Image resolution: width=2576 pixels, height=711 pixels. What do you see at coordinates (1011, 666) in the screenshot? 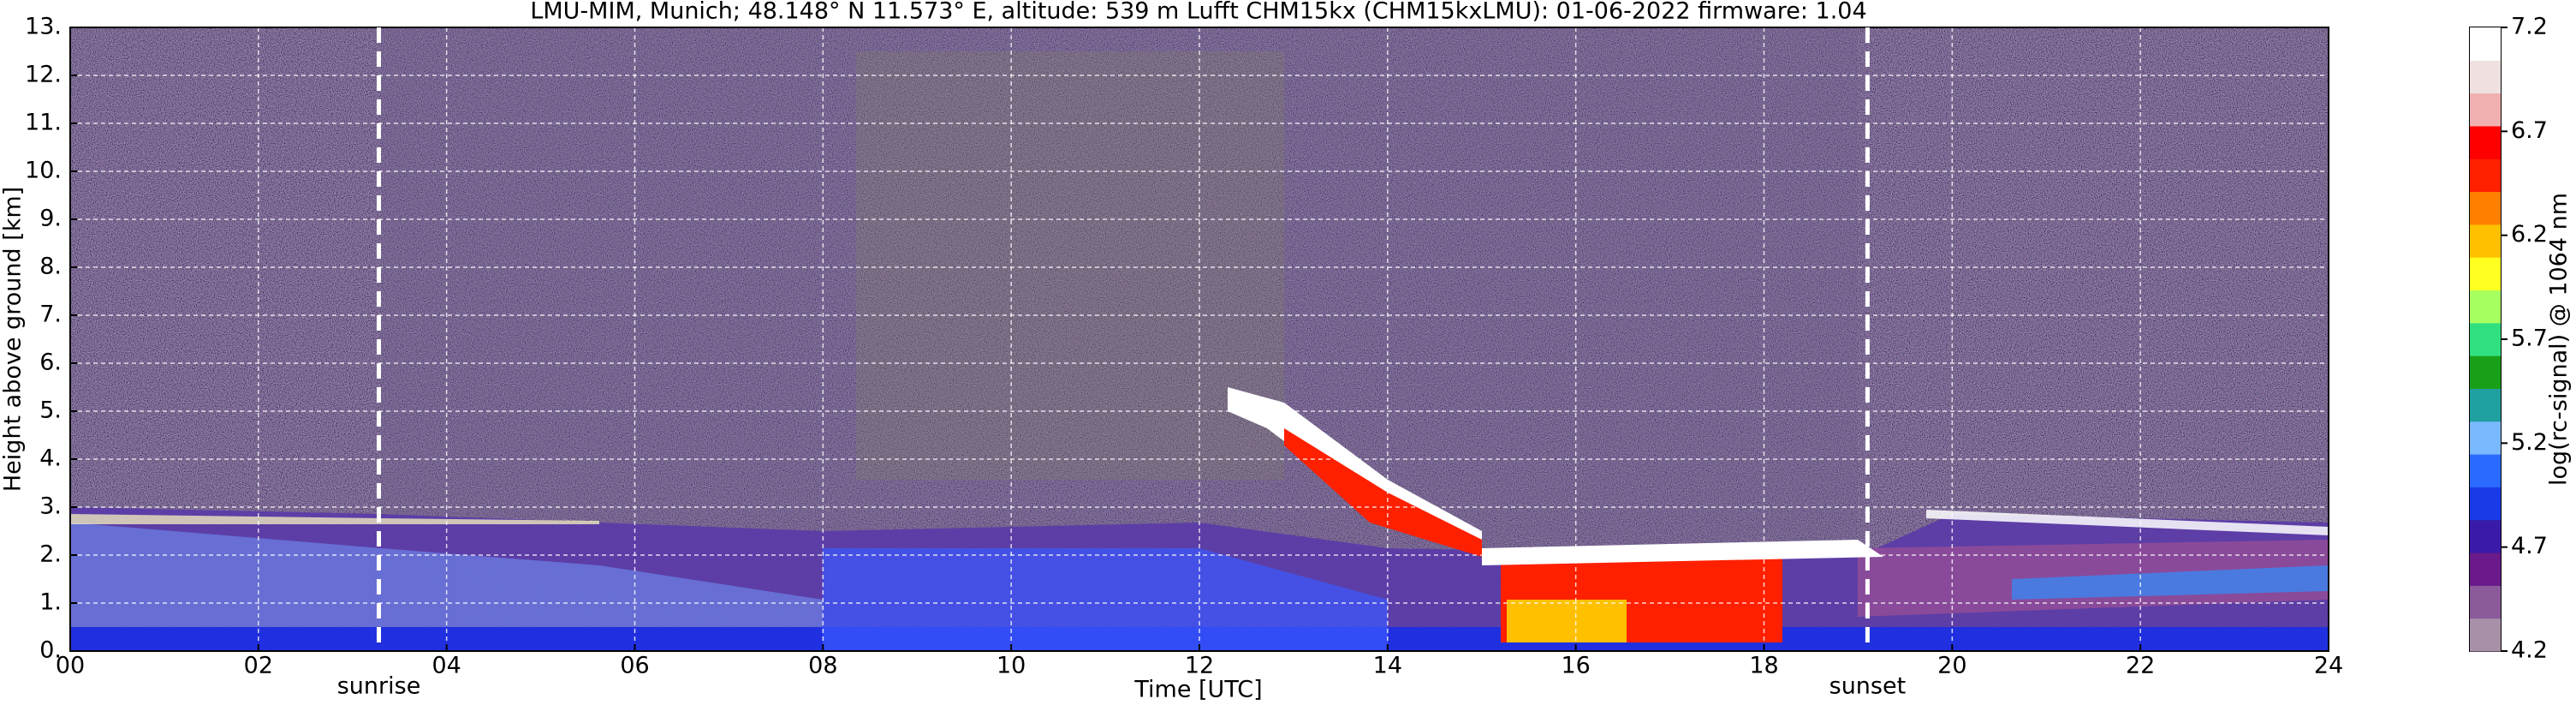
I see `x-tick-label: 10` at bounding box center [1011, 666].